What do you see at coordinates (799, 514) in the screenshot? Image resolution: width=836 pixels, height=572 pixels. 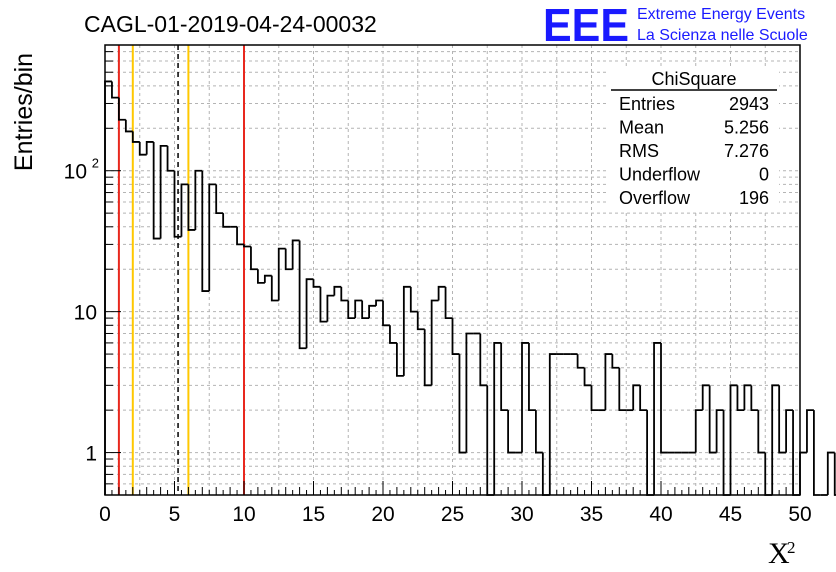 I see `x-tick-label: 50` at bounding box center [799, 514].